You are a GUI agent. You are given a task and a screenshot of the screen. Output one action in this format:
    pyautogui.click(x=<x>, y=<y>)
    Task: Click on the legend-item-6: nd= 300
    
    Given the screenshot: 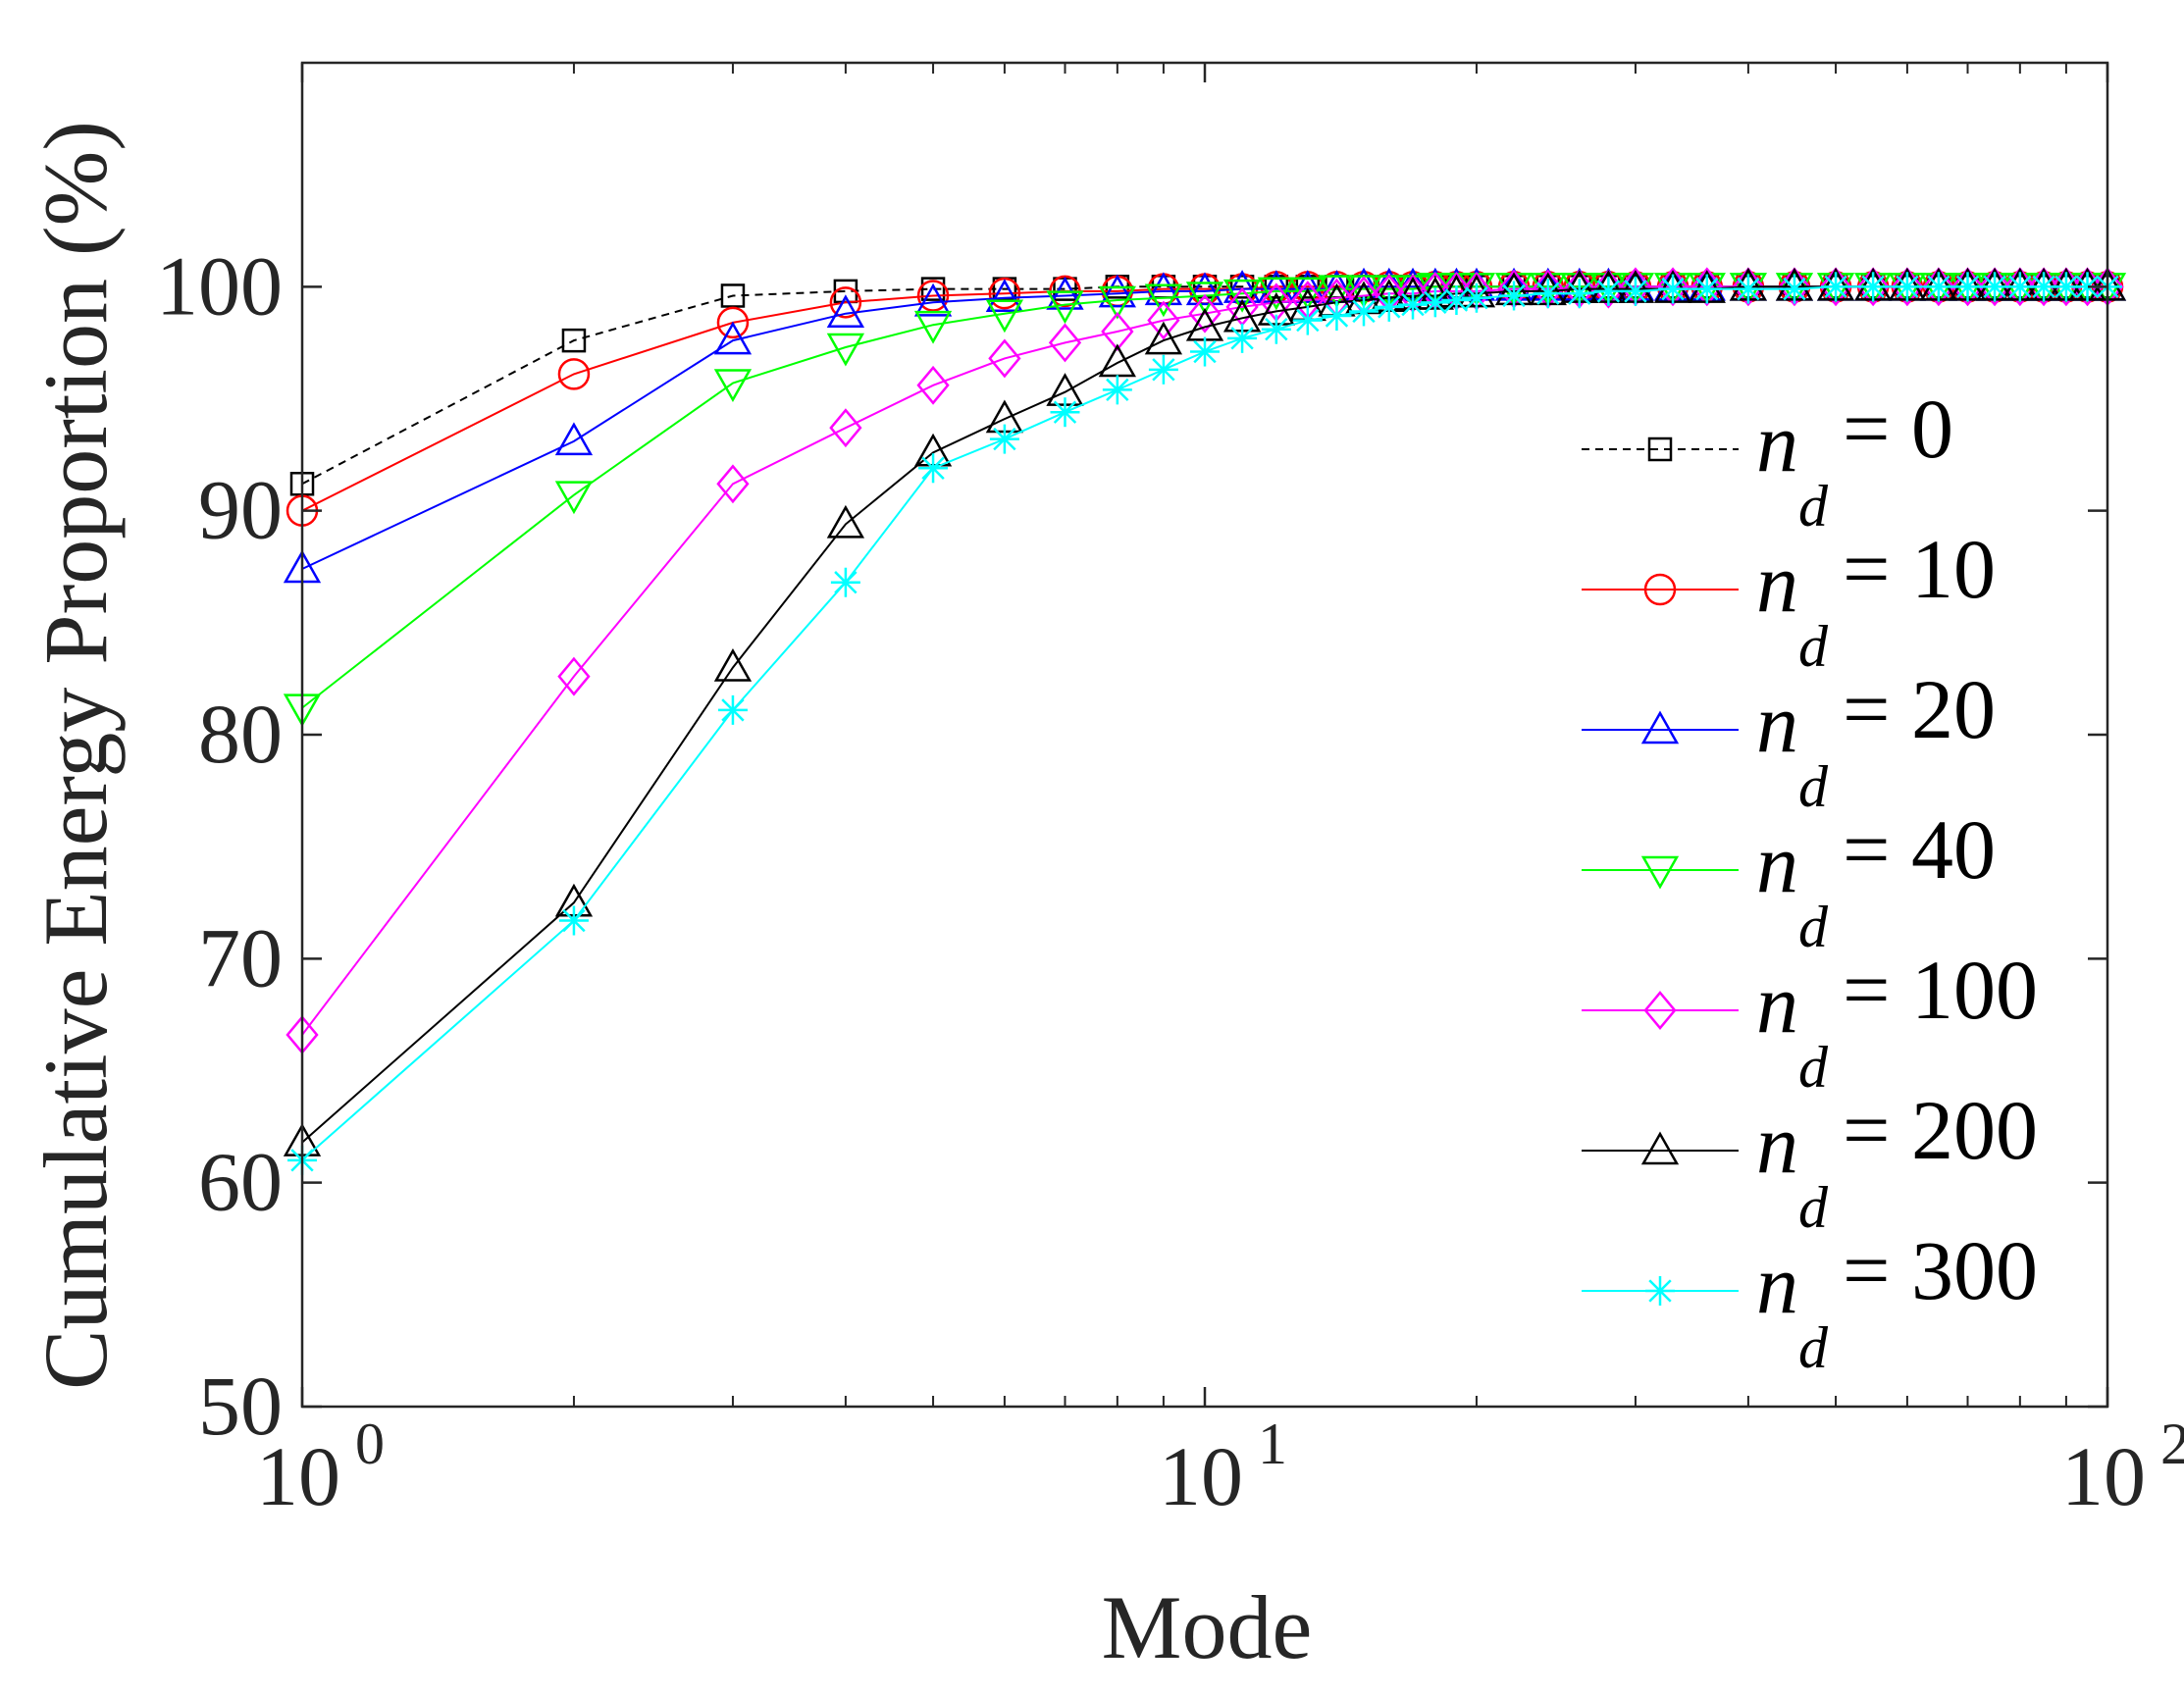 What is the action you would take?
    pyautogui.click(x=1810, y=1301)
    